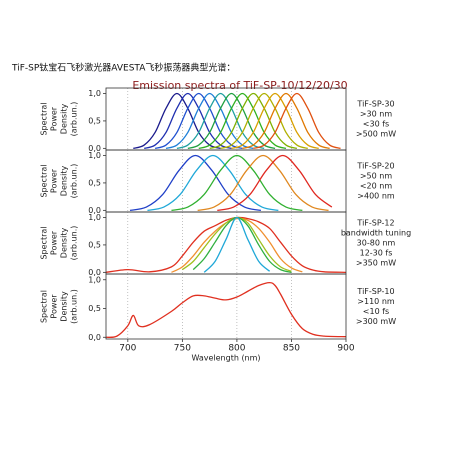  I want to click on model-annotation: >50 nm, so click(376, 176).